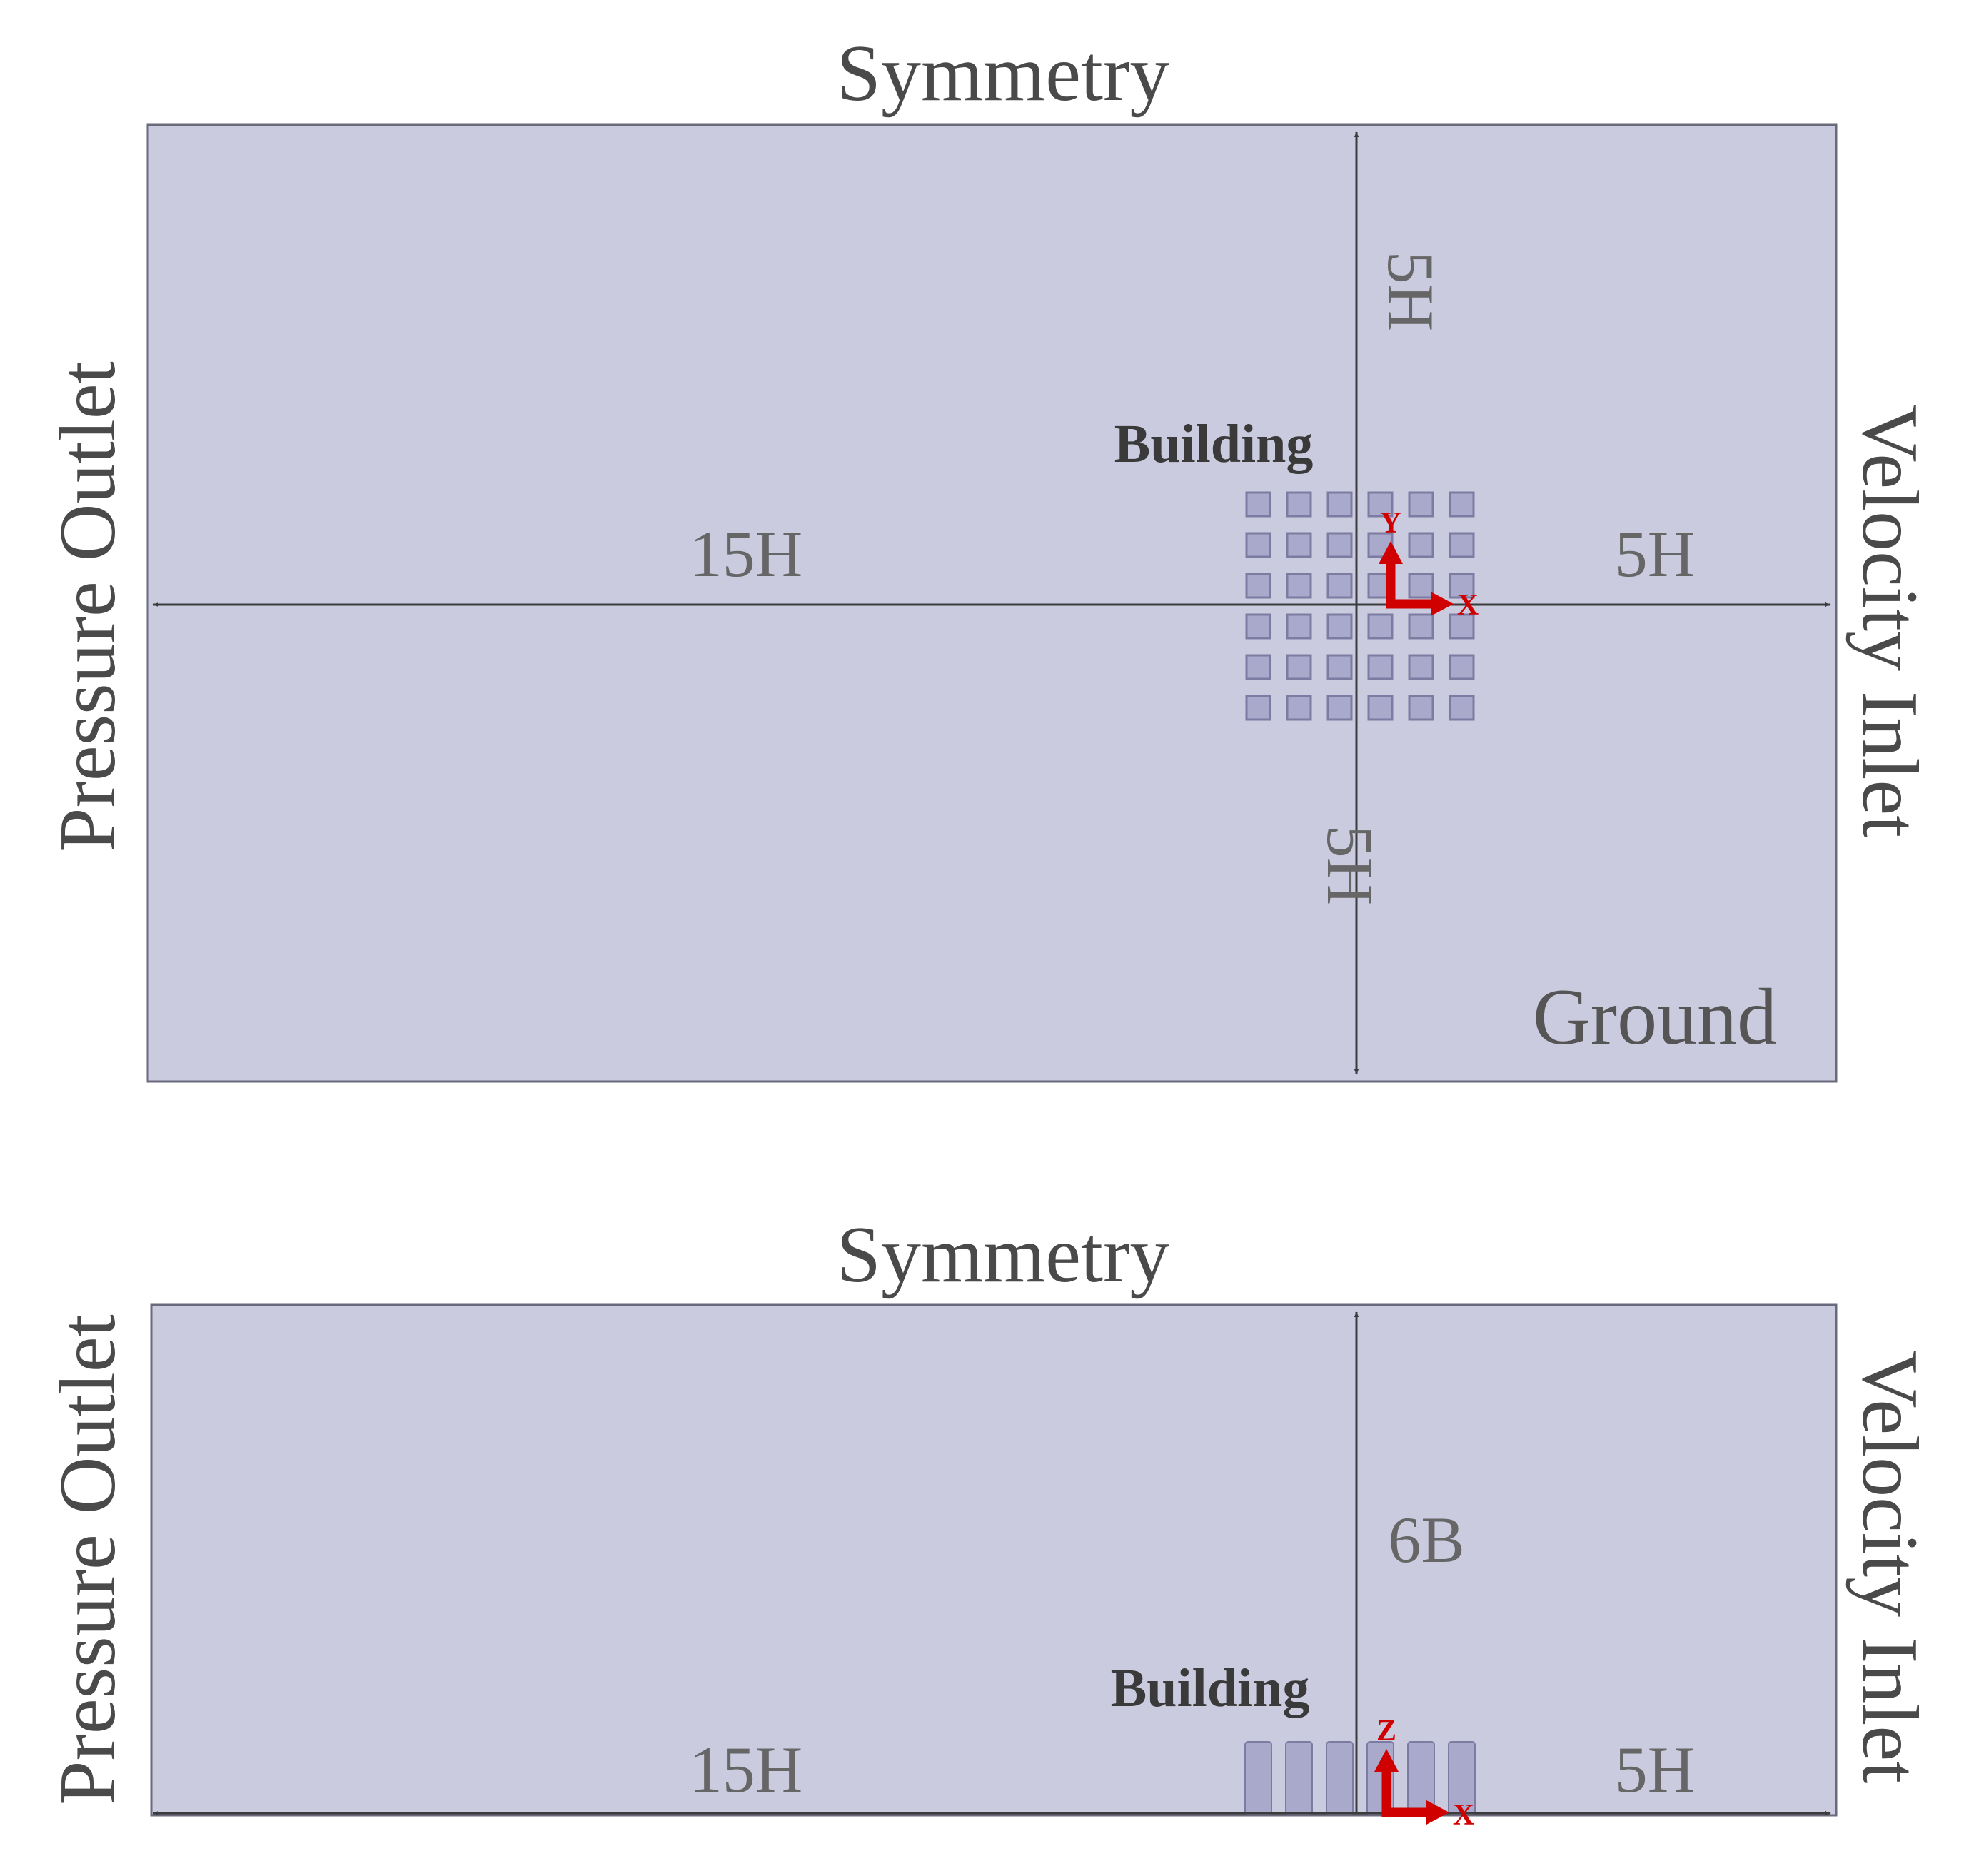 This screenshot has height=1876, width=1974. I want to click on plan-y-axis-label: Y, so click(1390, 523).